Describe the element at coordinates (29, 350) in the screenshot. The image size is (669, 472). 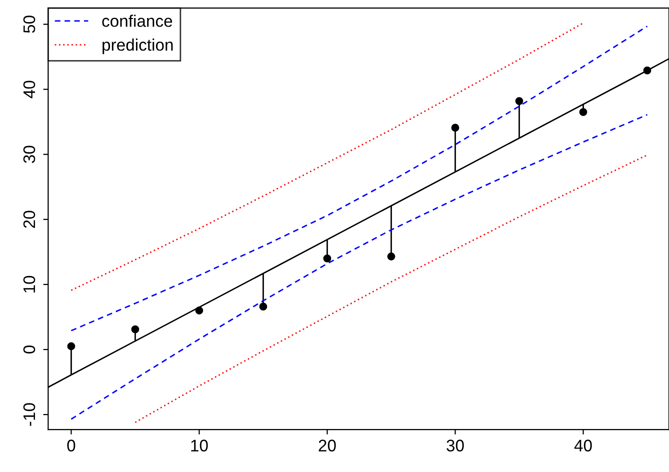
I see `y-tick-label: 0` at that location.